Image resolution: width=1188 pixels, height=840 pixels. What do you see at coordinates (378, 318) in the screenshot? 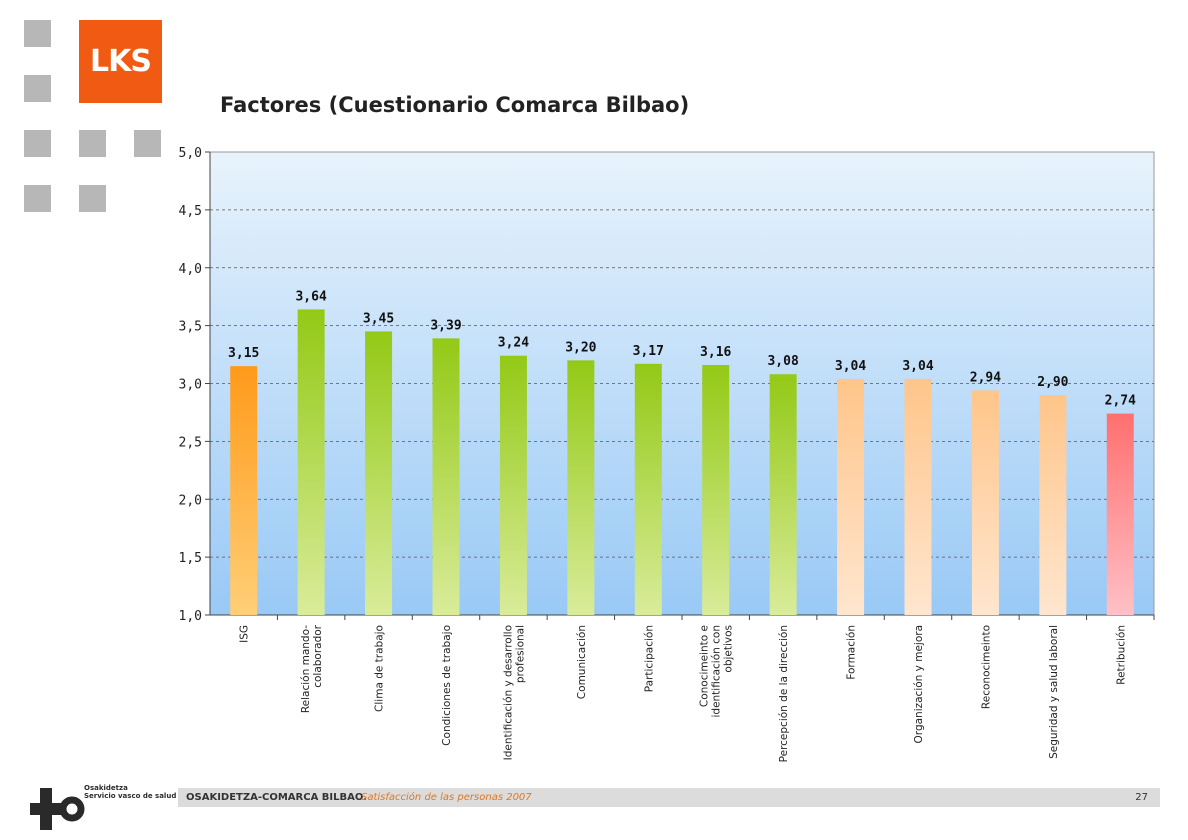
I see `data-label: 3,45` at bounding box center [378, 318].